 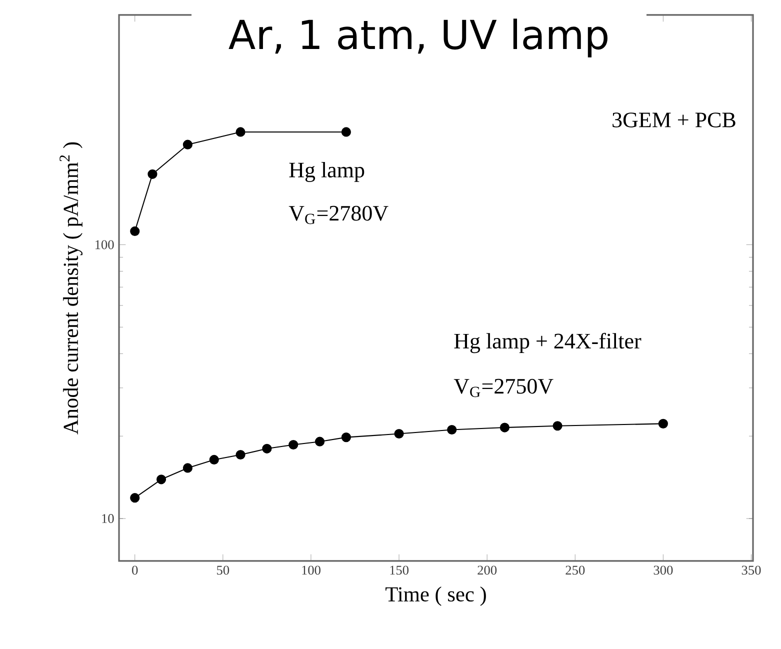 I want to click on annotation: Hg lamp, so click(x=326, y=172).